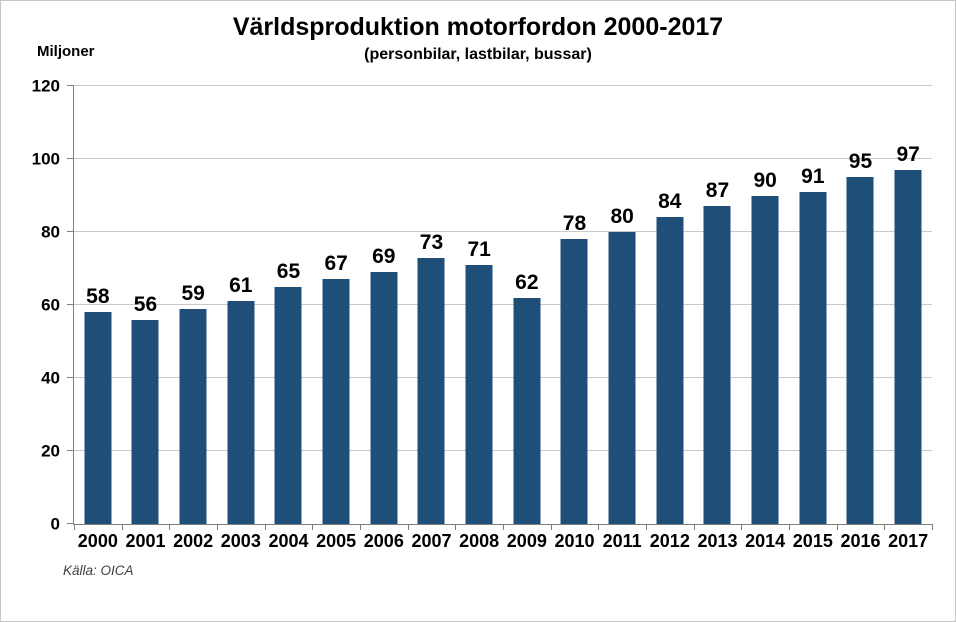 This screenshot has height=622, width=956. What do you see at coordinates (574, 381) in the screenshot?
I see `bar-2010` at bounding box center [574, 381].